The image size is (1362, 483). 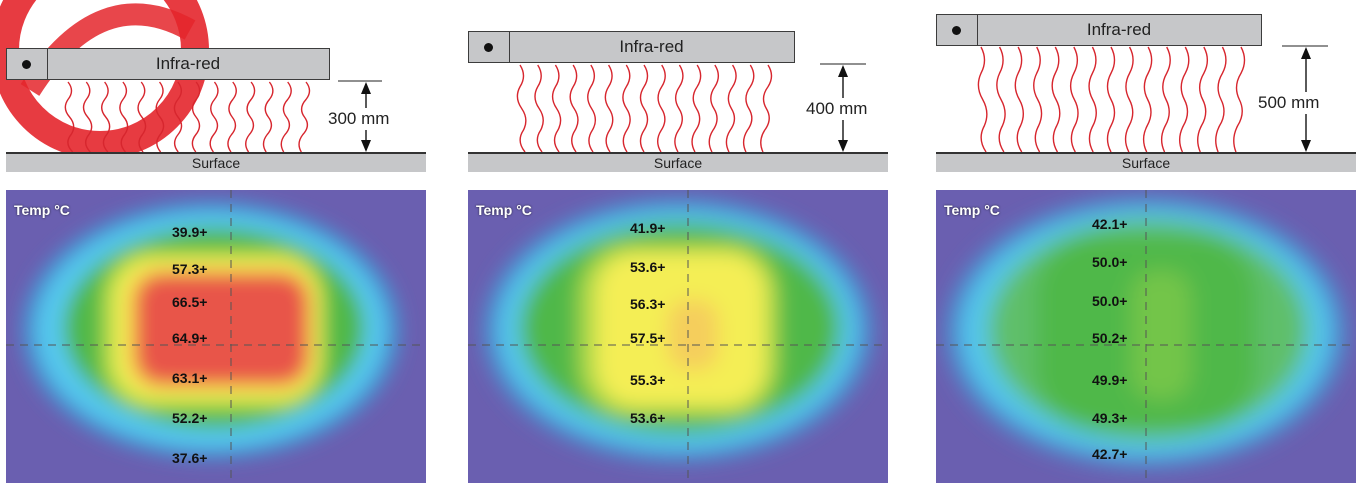 I want to click on heater-diagram: Infra-red 400 mm Surface, so click(x=678, y=90).